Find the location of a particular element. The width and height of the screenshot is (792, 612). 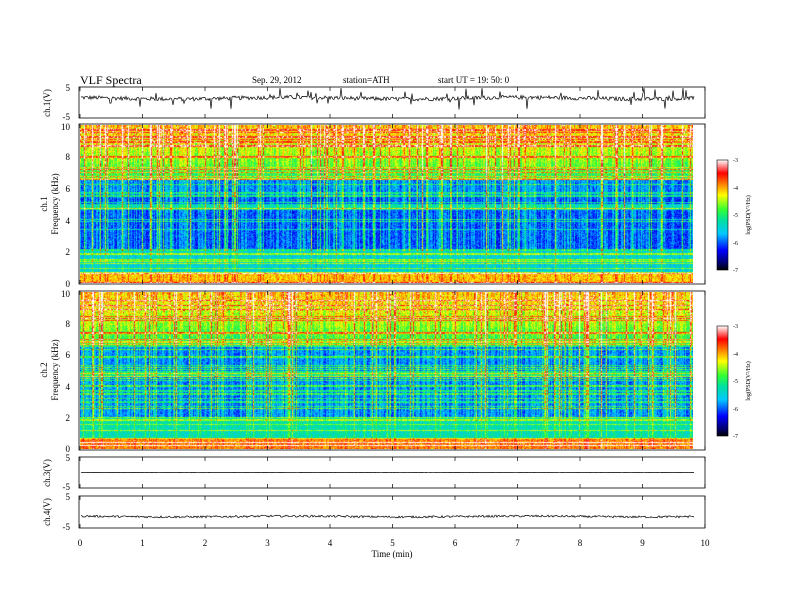

ch2-spec-ytick-0: 0 is located at coordinates (68, 449).